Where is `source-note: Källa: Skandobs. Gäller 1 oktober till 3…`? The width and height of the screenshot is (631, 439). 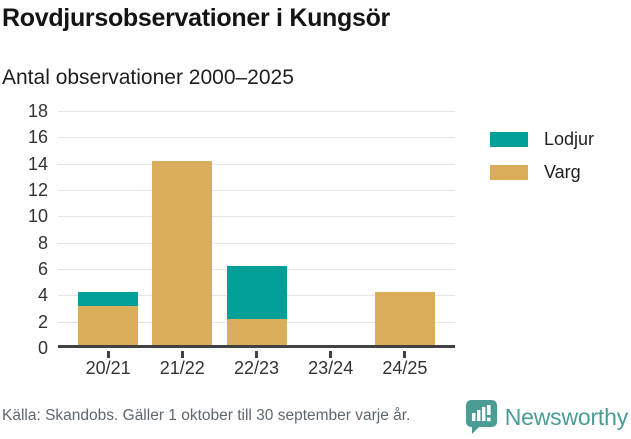 source-note: Källa: Skandobs. Gäller 1 oktober till 3… is located at coordinates (206, 415).